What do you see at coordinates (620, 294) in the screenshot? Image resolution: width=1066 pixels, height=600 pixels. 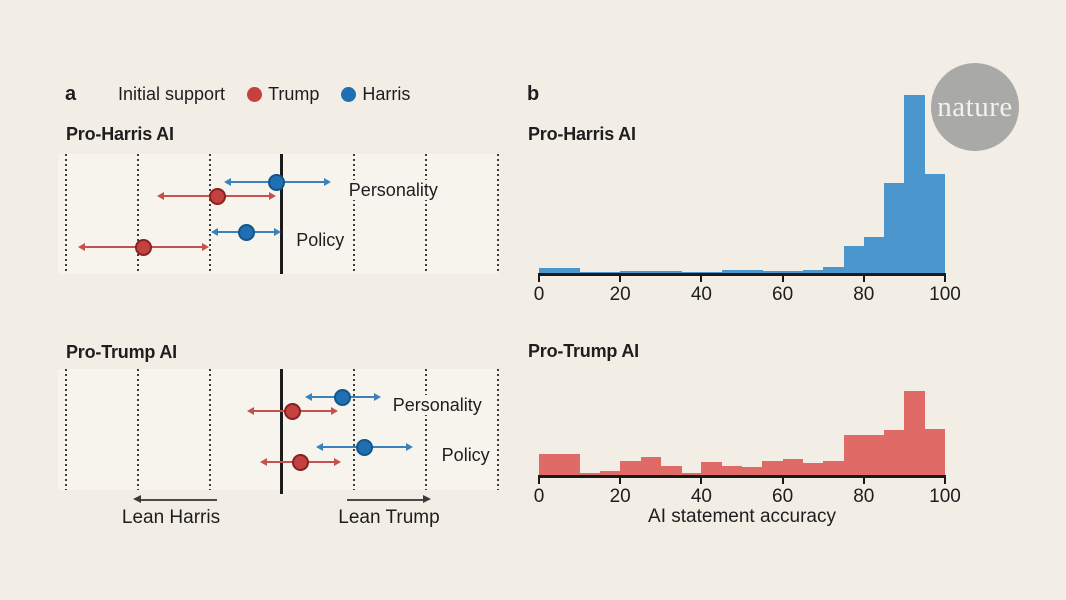 I see `x-axis-tick-label: 20` at bounding box center [620, 294].